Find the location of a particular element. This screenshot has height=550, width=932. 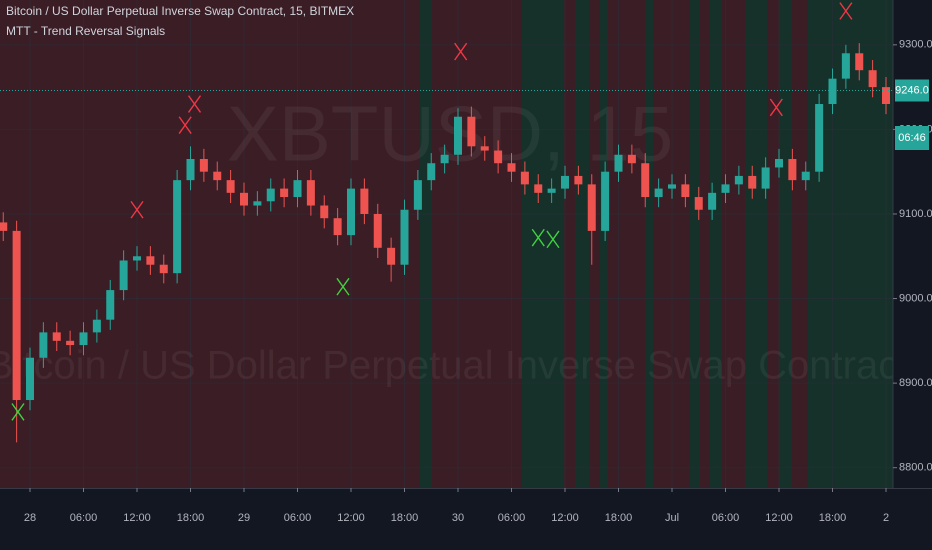

x-tick-label: Jul is located at coordinates (672, 518).